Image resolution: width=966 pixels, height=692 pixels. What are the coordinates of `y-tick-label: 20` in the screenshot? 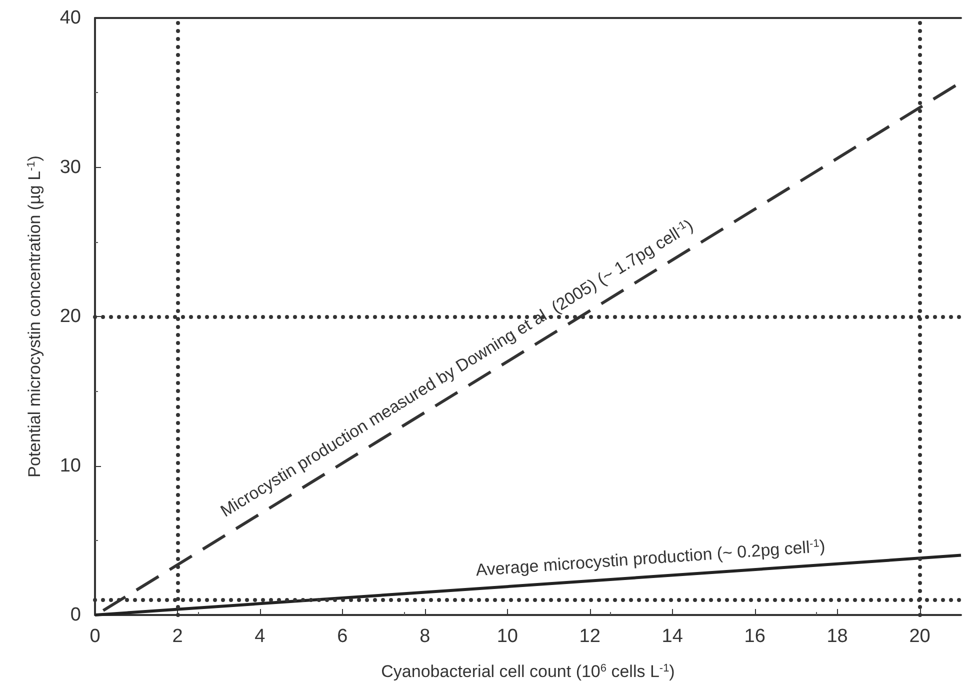 It's located at (70, 316).